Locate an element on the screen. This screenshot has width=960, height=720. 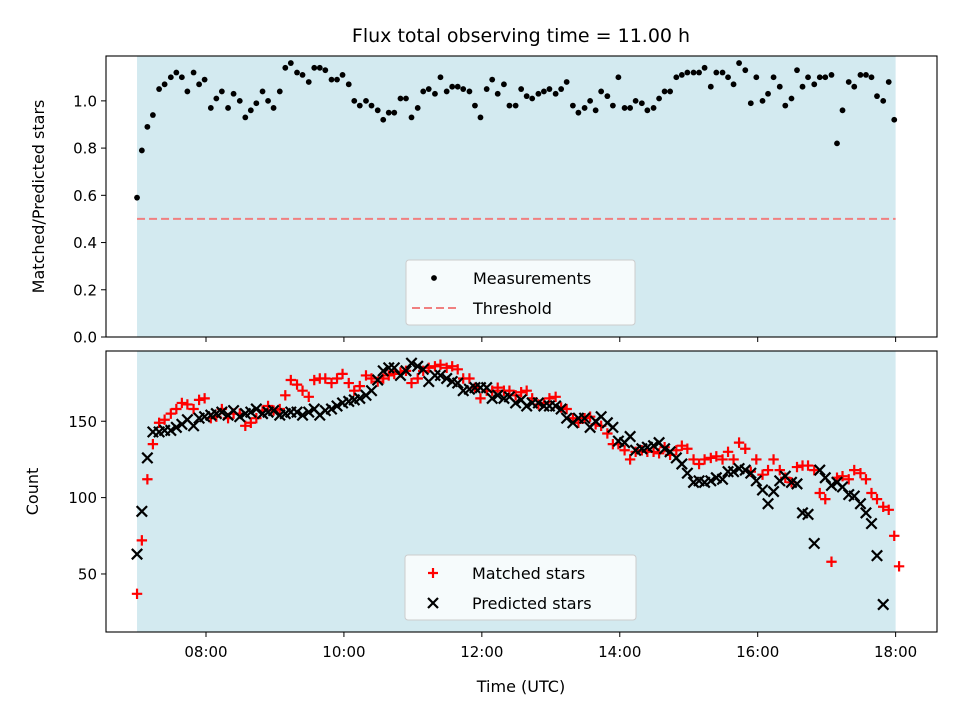
y-tick-label: 0.6 is located at coordinates (85, 196).